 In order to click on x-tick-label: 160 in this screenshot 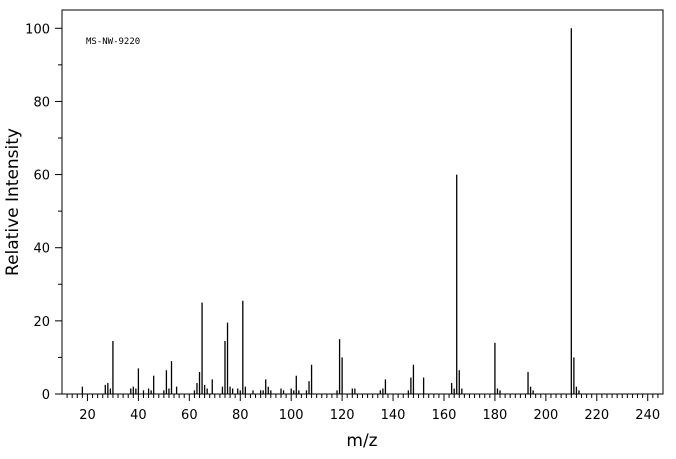, I will do `click(444, 415)`.